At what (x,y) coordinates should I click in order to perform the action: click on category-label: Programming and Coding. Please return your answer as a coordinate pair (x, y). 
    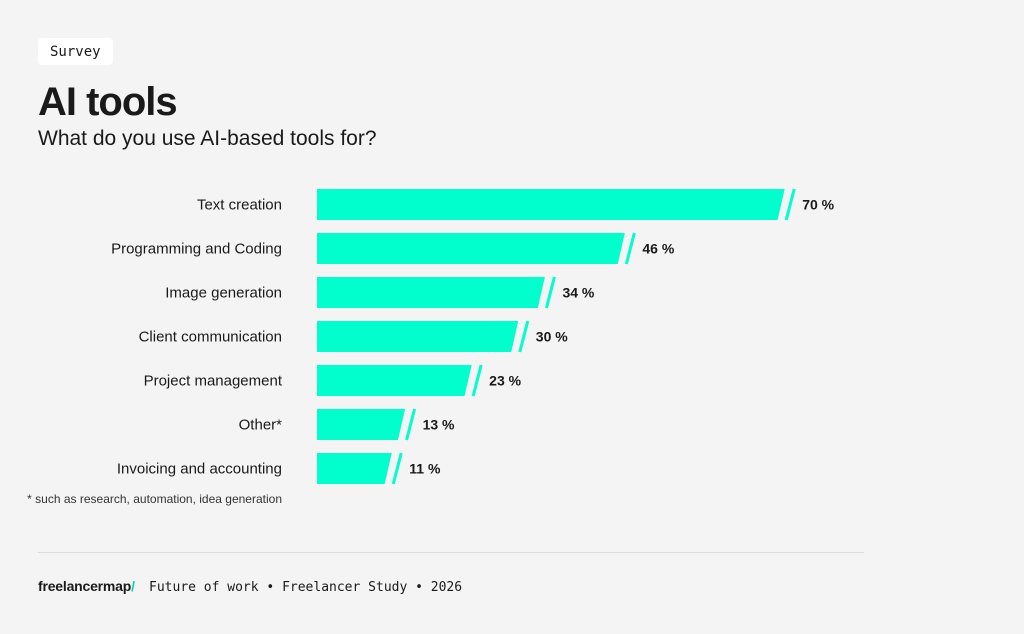
    Looking at the image, I should click on (196, 249).